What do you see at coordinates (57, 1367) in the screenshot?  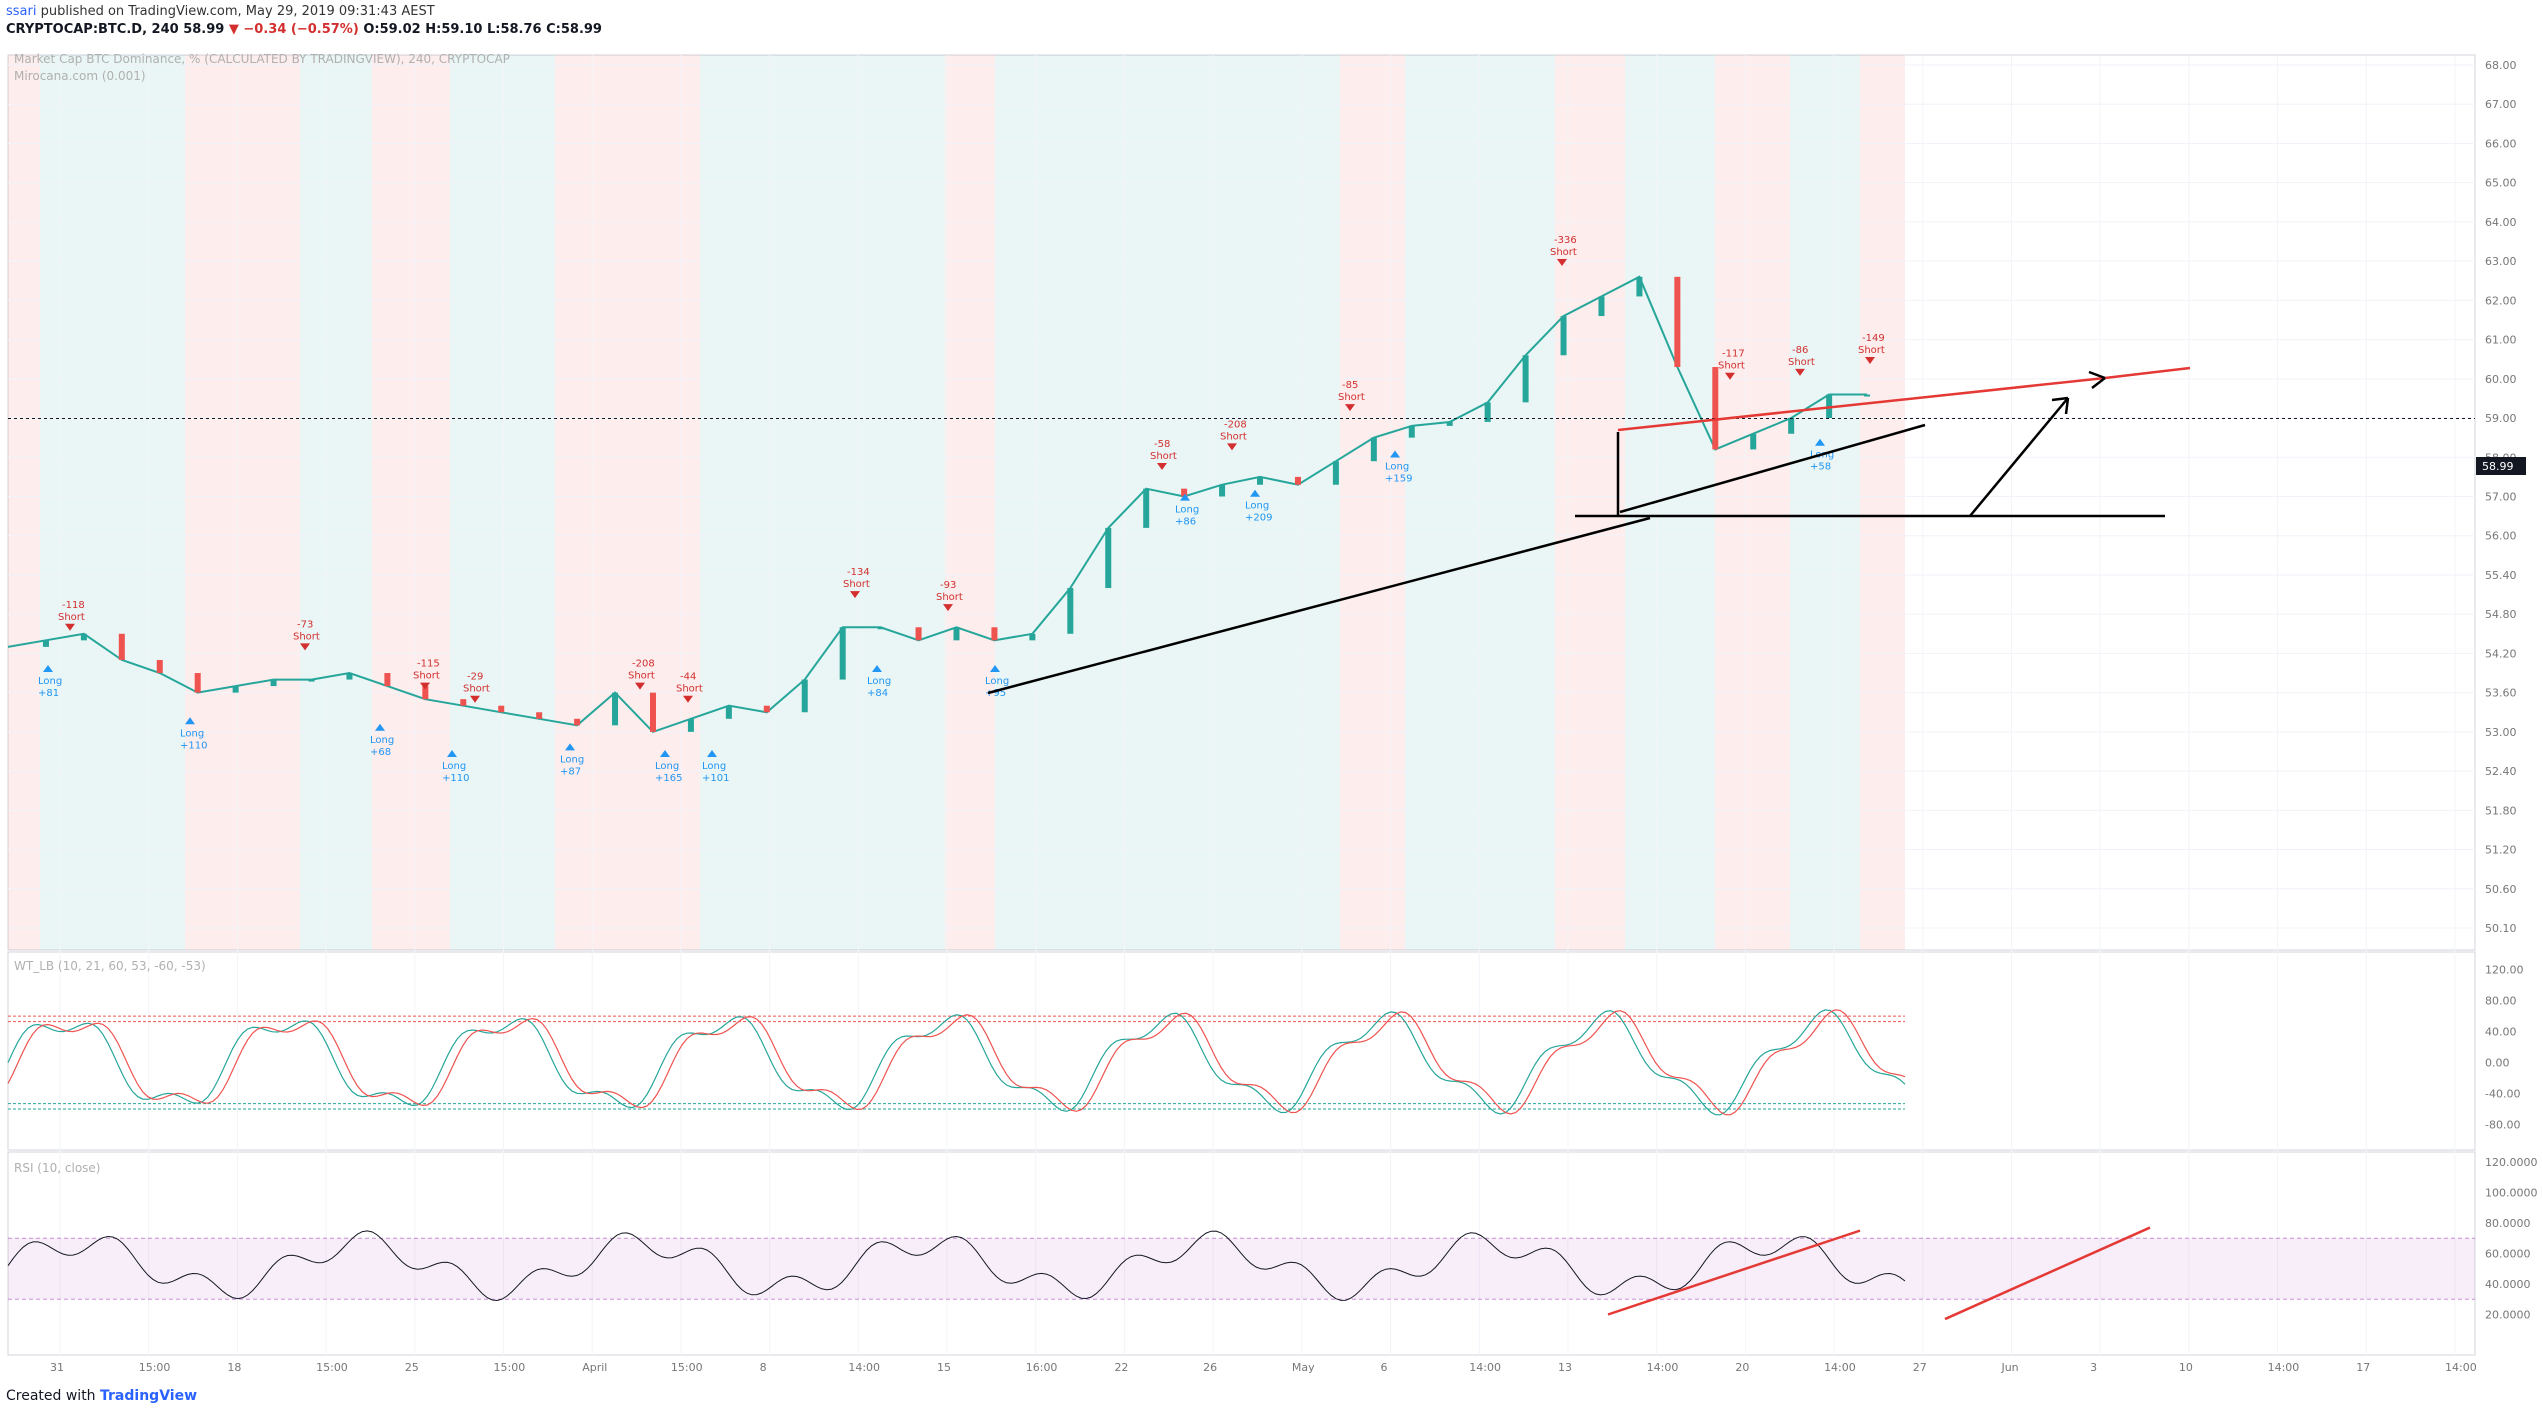 I see `x-tick-label: 31` at bounding box center [57, 1367].